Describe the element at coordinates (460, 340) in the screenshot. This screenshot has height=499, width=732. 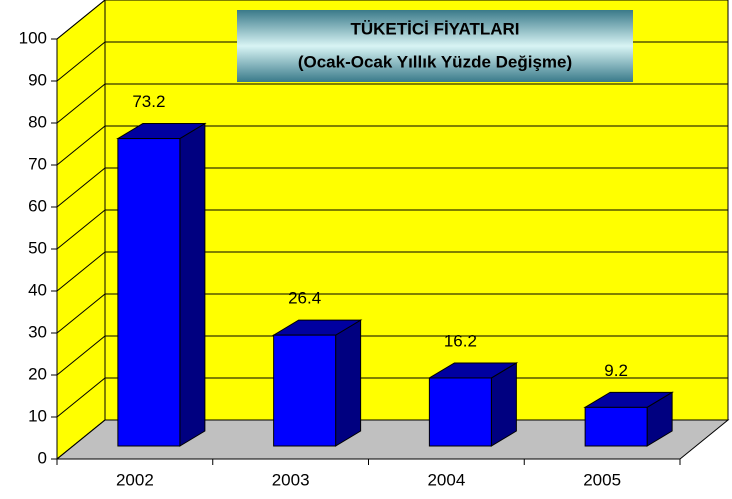
I see `value-label: 16.2` at that location.